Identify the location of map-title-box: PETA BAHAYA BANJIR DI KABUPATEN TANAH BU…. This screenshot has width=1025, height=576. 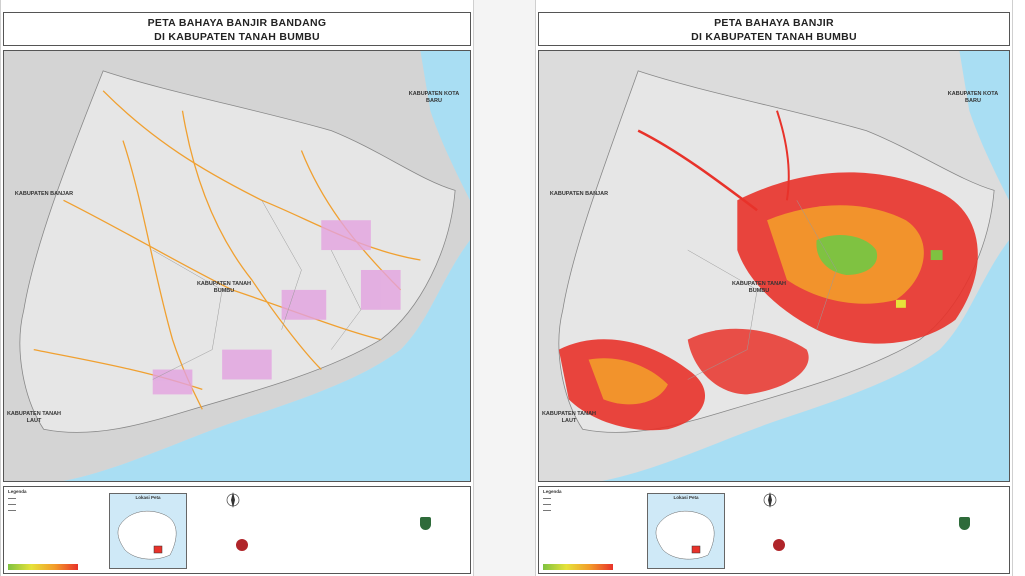
(774, 29).